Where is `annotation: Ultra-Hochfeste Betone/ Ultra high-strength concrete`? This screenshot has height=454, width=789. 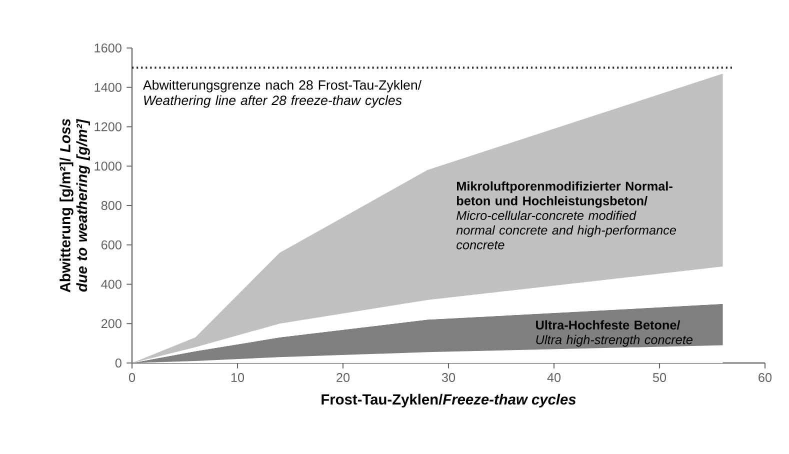
annotation: Ultra-Hochfeste Betone/ Ultra high-strength concrete is located at coordinates (614, 333).